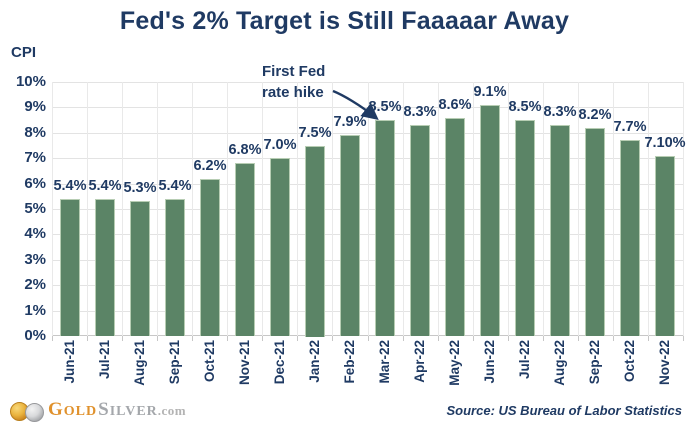 Image resolution: width=689 pixels, height=428 pixels. I want to click on x-axis-label-Nov-22: Nov-22, so click(664, 363).